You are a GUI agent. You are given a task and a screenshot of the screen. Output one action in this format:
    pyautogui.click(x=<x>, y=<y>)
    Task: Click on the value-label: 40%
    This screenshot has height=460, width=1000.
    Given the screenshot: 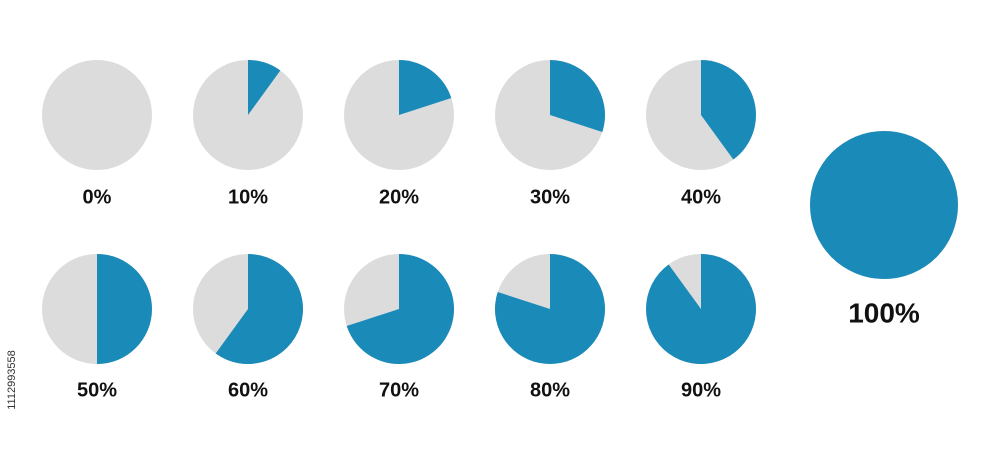 What is the action you would take?
    pyautogui.click(x=701, y=197)
    